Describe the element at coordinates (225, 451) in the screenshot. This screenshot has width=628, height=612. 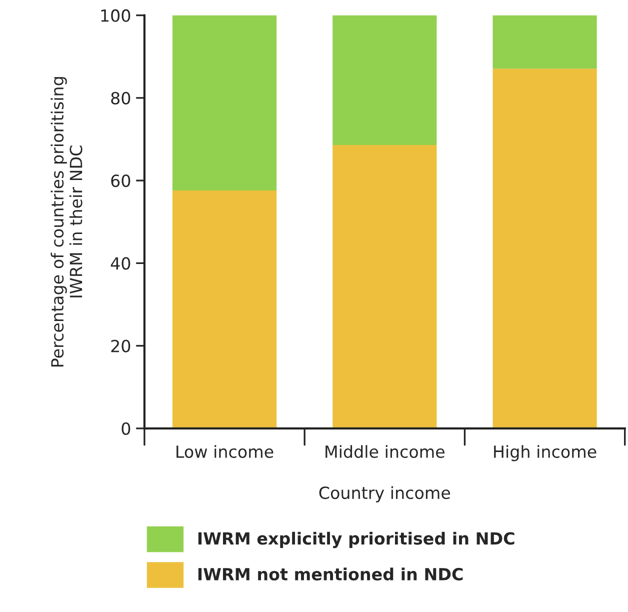
I see `x-tick-label: Low income` at that location.